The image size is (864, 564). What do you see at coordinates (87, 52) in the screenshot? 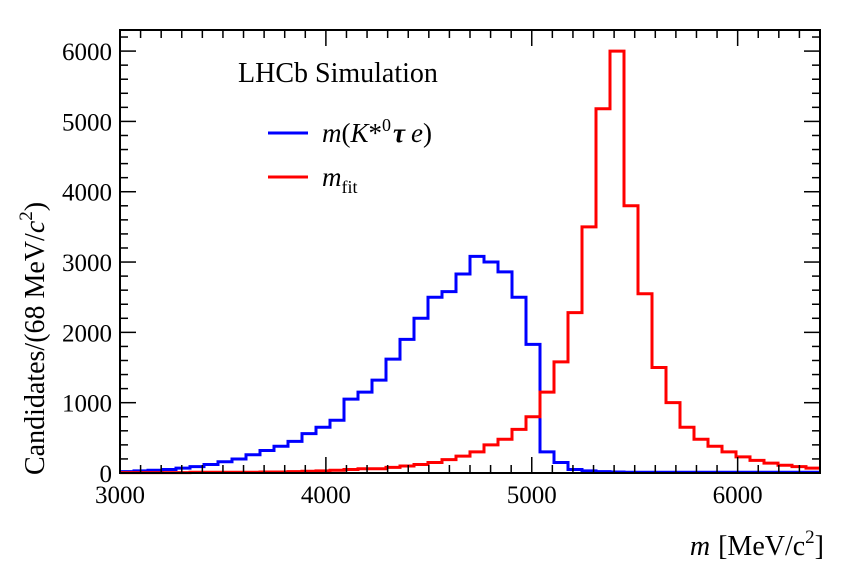
I see `y-tick-label: 6000` at bounding box center [87, 52].